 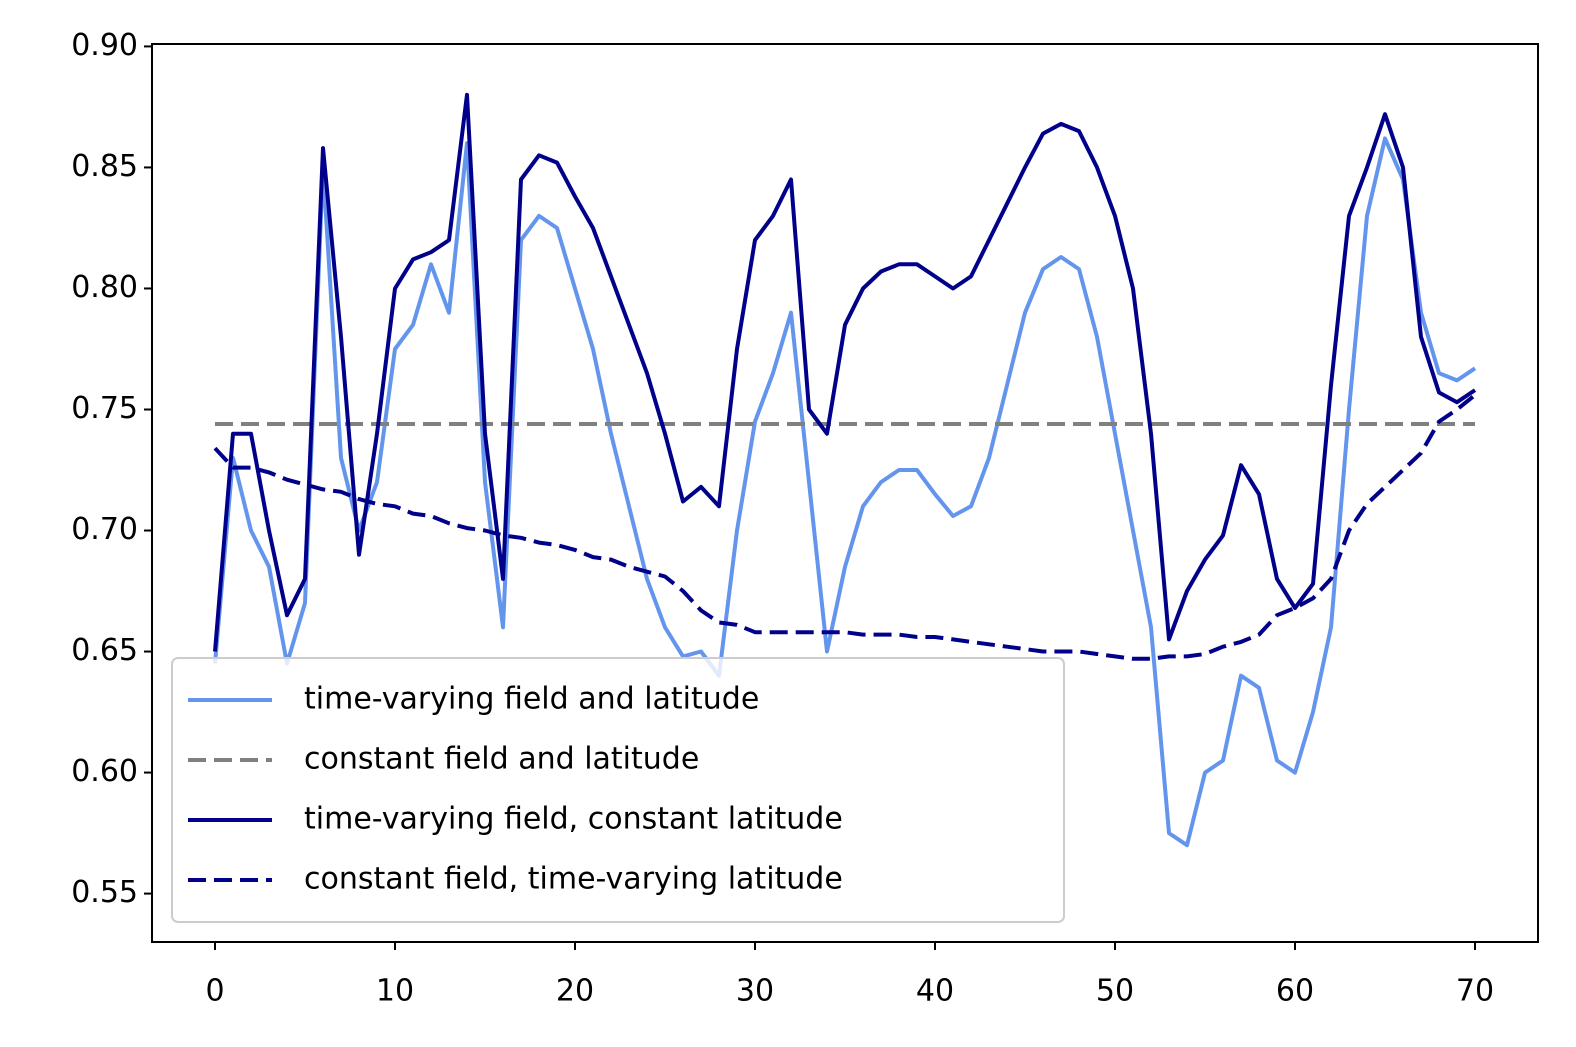 What do you see at coordinates (104, 892) in the screenshot?
I see `y-tick-label: 0.55` at bounding box center [104, 892].